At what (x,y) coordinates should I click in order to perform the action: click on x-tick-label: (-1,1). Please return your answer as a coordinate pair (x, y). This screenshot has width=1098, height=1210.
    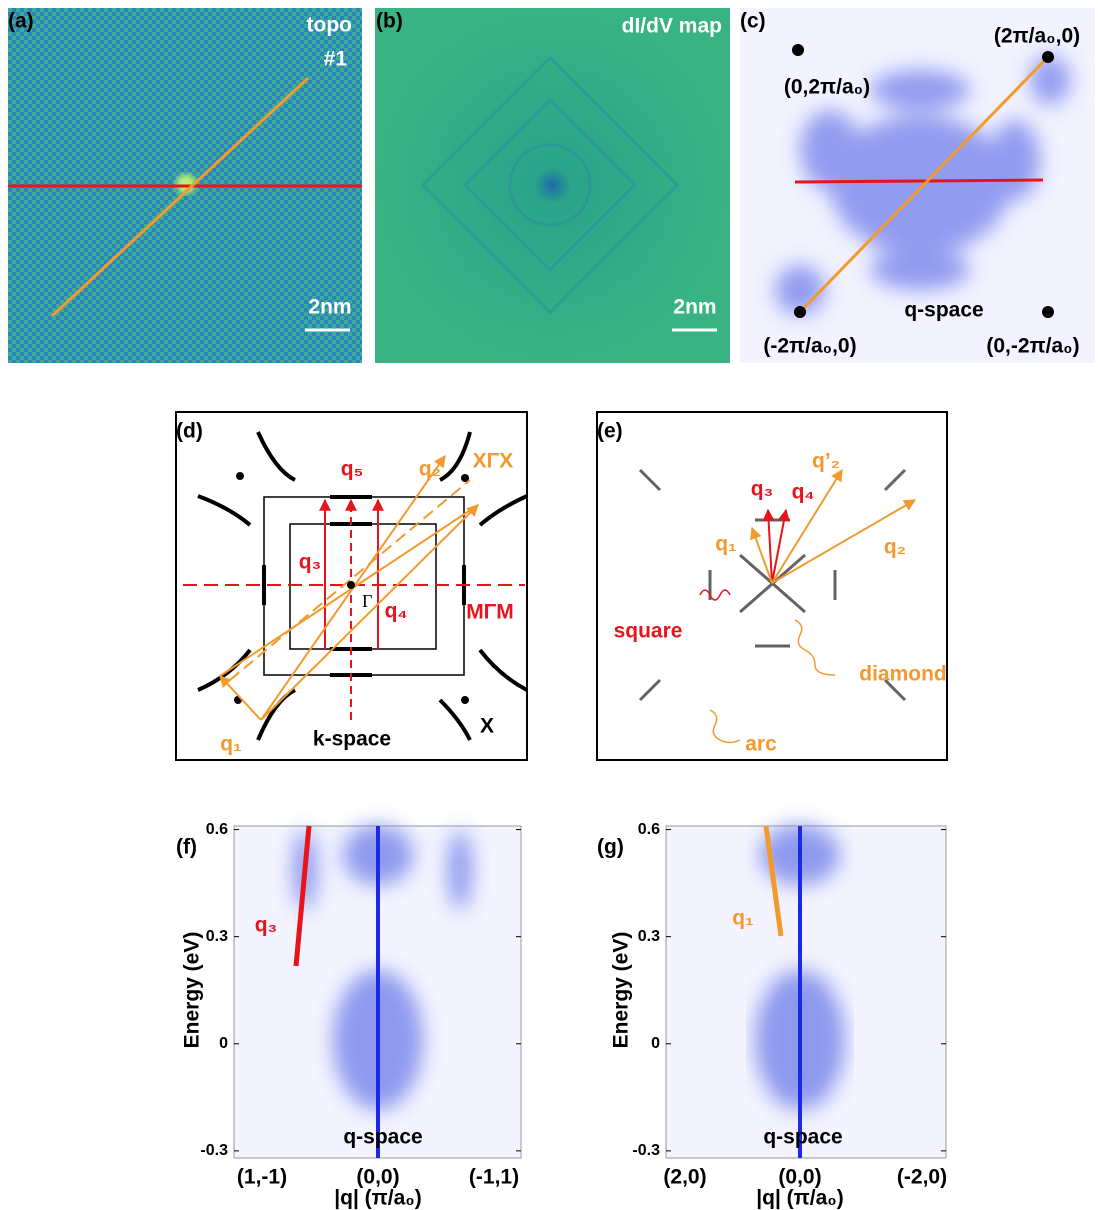
    Looking at the image, I should click on (494, 1177).